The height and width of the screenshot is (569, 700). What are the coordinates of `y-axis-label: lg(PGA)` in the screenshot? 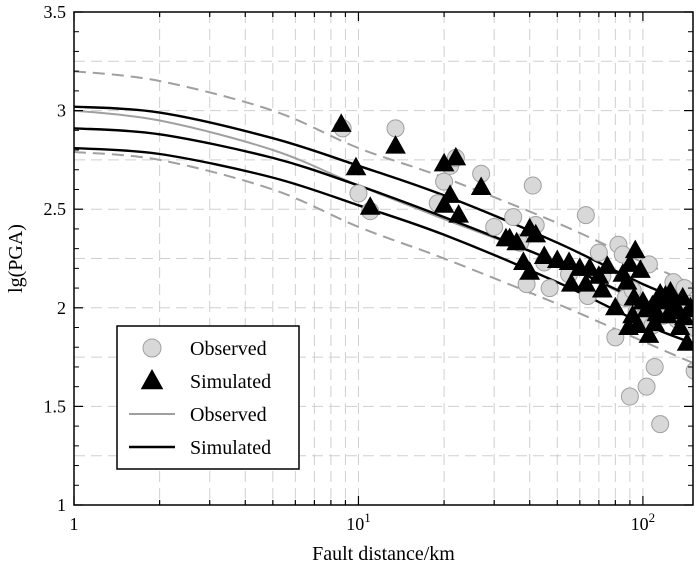 It's located at (16, 258).